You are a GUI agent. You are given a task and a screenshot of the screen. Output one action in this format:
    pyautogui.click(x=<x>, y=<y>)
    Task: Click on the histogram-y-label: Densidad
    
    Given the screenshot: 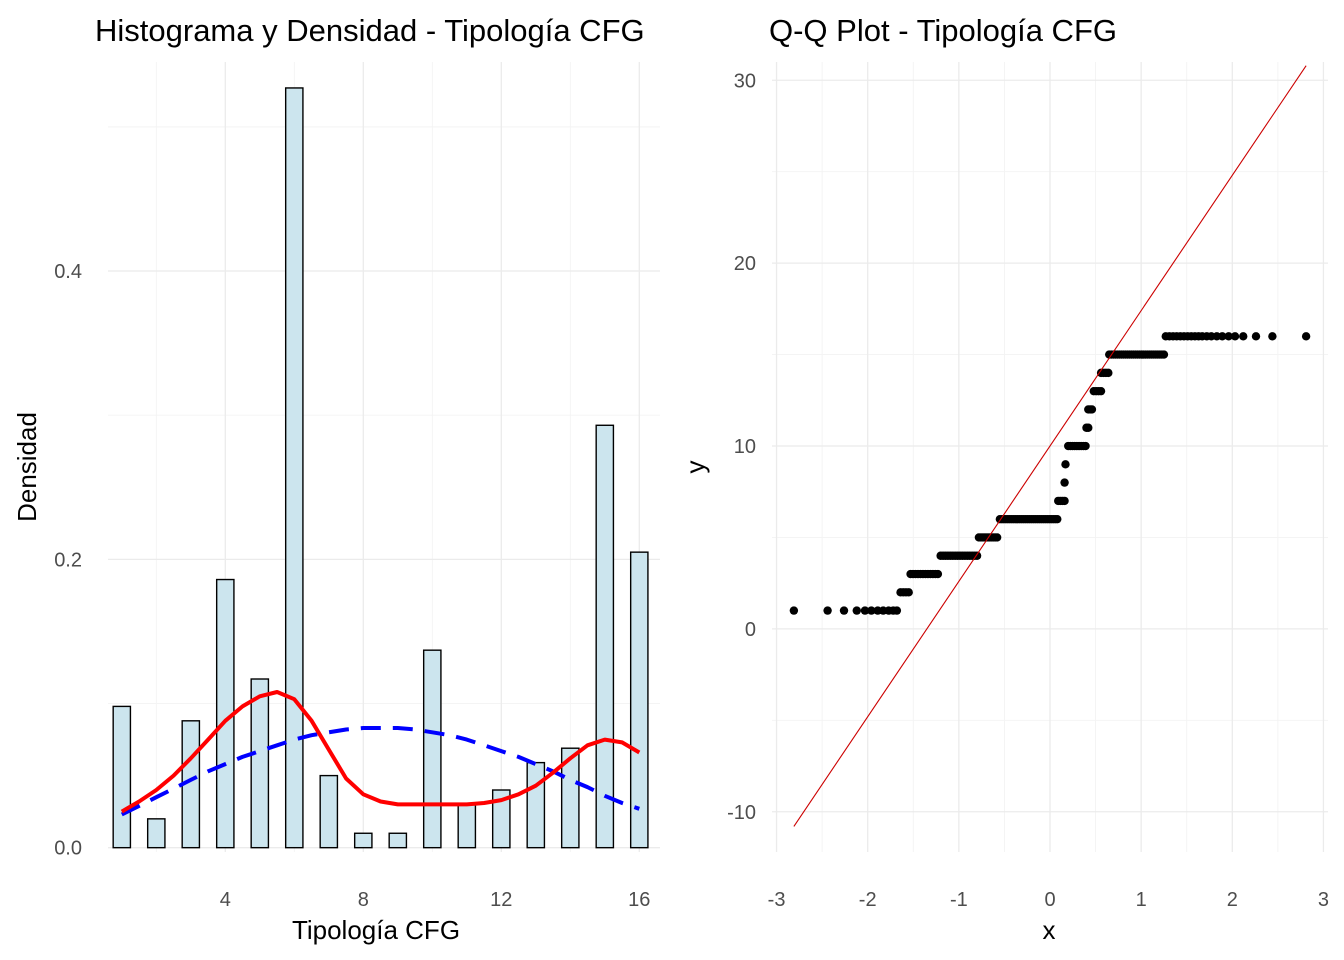 What is the action you would take?
    pyautogui.click(x=27, y=467)
    